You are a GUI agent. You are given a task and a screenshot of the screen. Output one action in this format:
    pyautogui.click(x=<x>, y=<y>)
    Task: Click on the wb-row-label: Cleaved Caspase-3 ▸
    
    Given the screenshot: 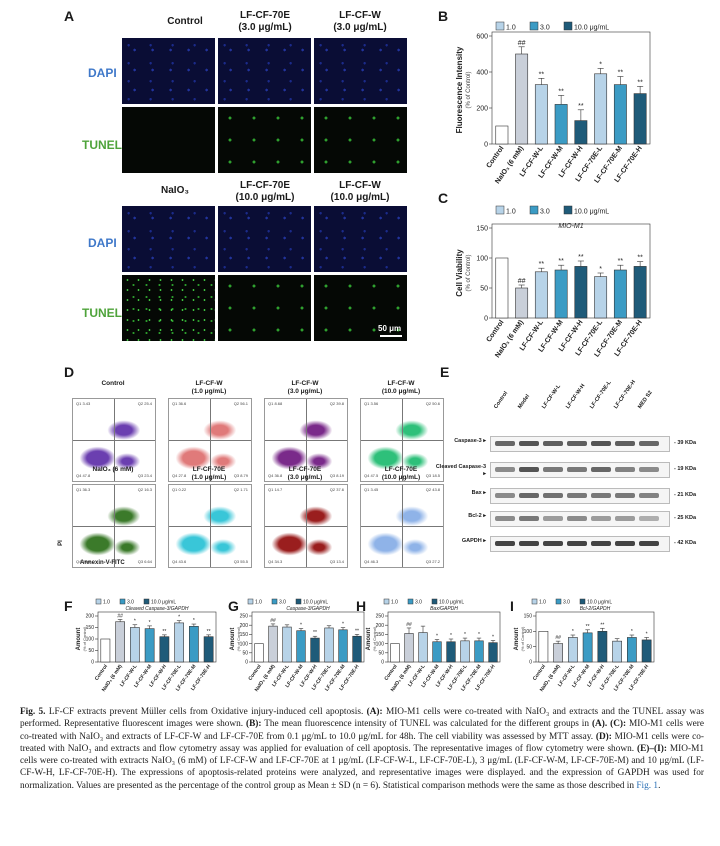 What is the action you would take?
    pyautogui.click(x=460, y=470)
    